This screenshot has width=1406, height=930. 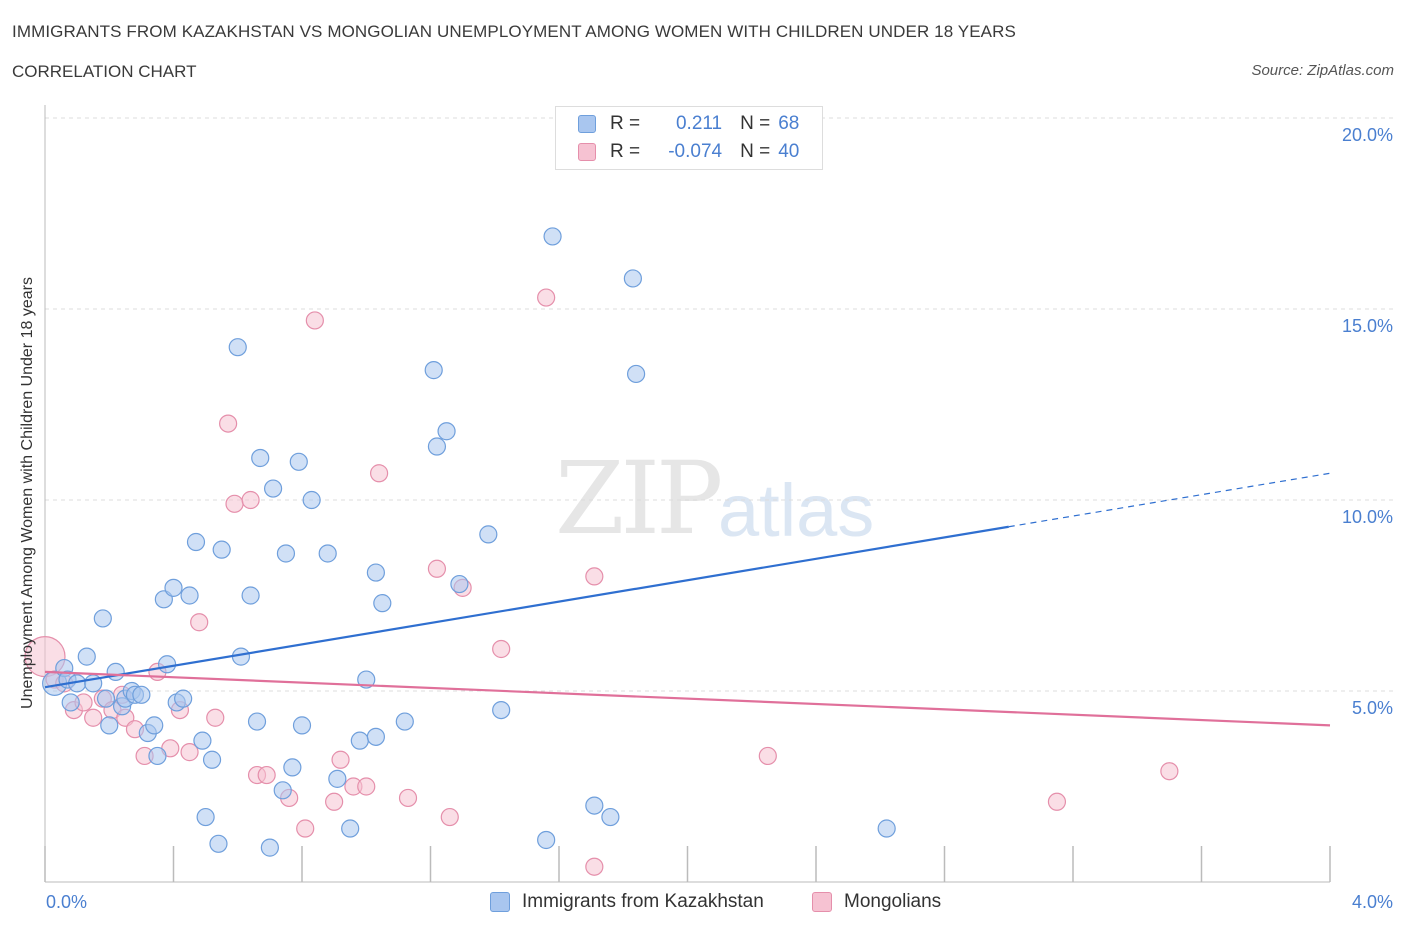 What do you see at coordinates (587, 152) in the screenshot?
I see `legend-swatch-pink` at bounding box center [587, 152].